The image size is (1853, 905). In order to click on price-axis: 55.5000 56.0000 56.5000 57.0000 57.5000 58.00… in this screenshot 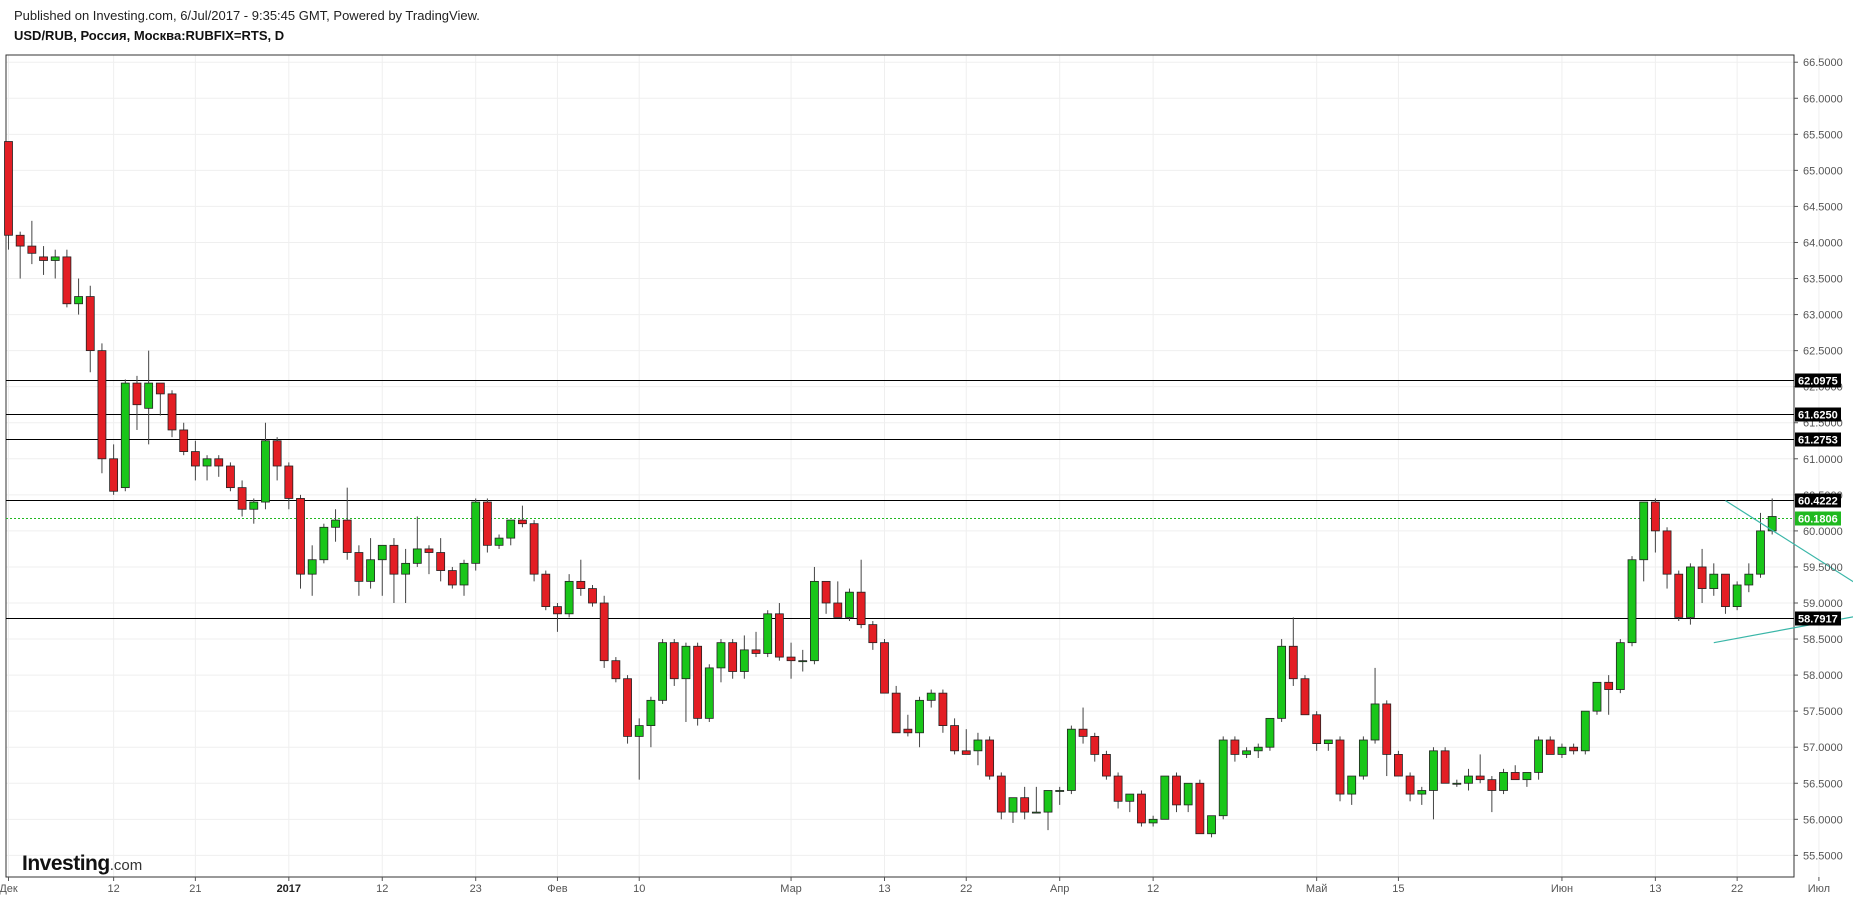, I will do `click(1818, 459)`.